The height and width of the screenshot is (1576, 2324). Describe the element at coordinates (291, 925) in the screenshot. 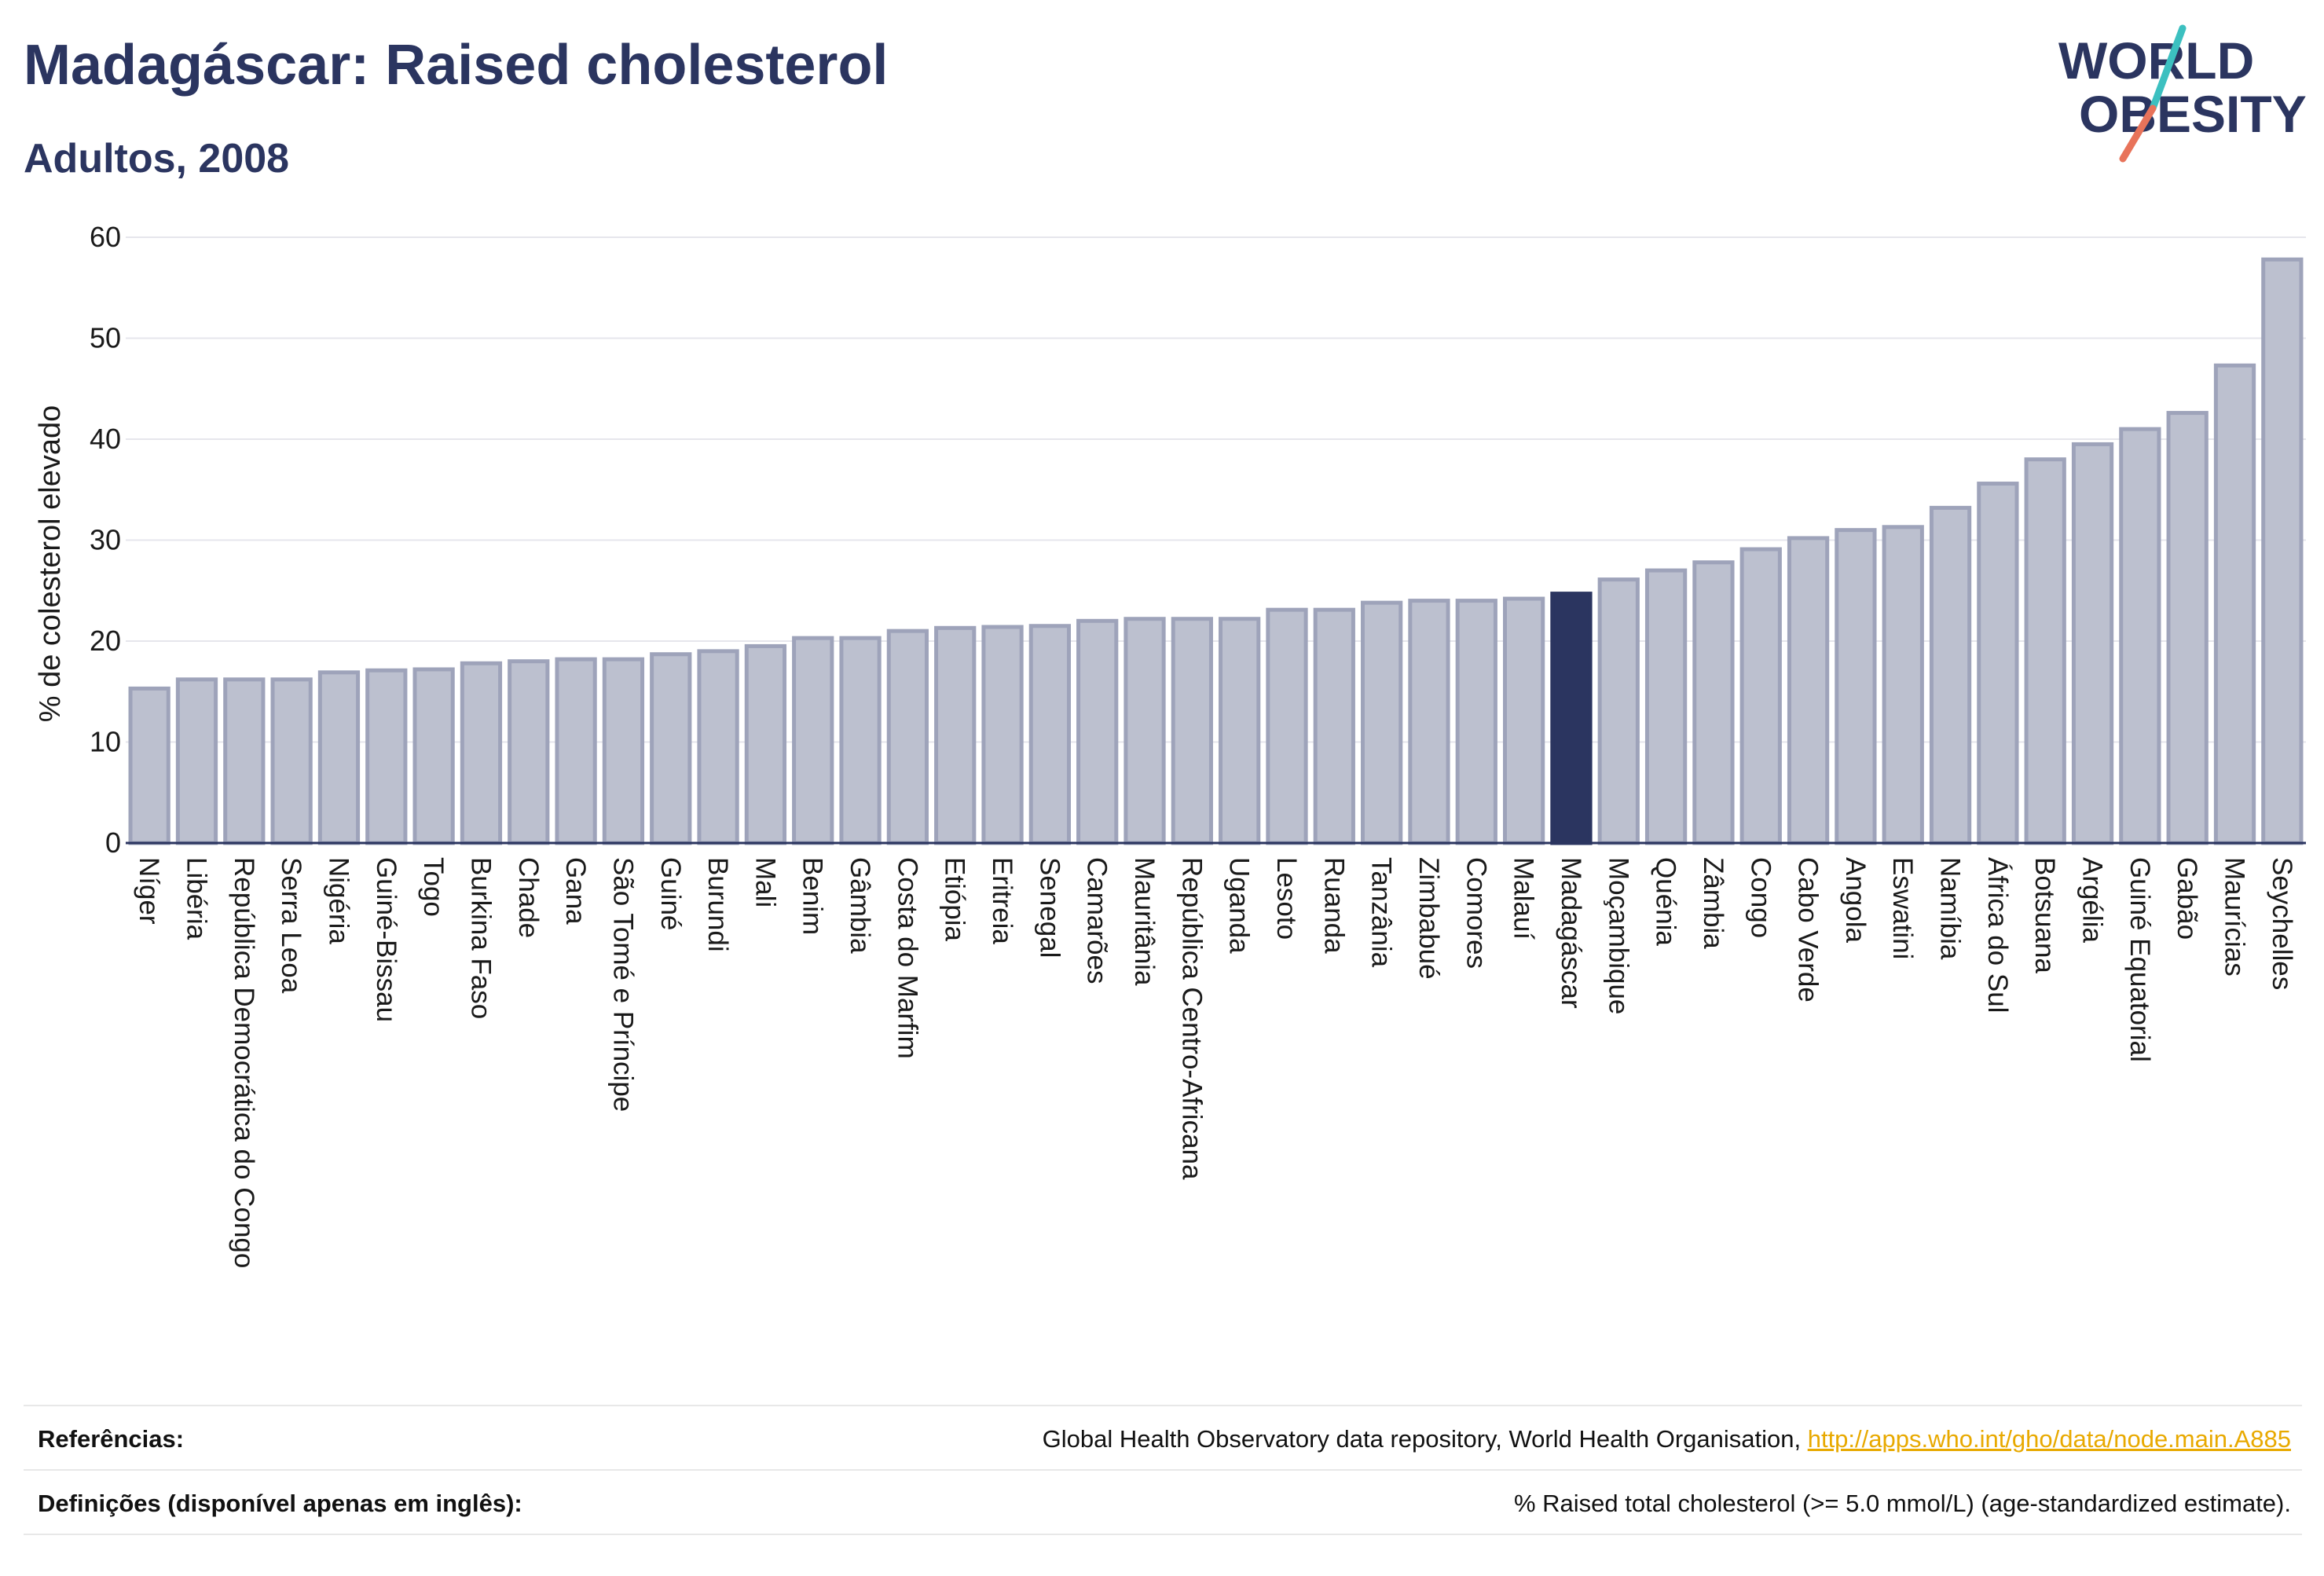

I see `x-tick-label: Serra Leoa` at that location.